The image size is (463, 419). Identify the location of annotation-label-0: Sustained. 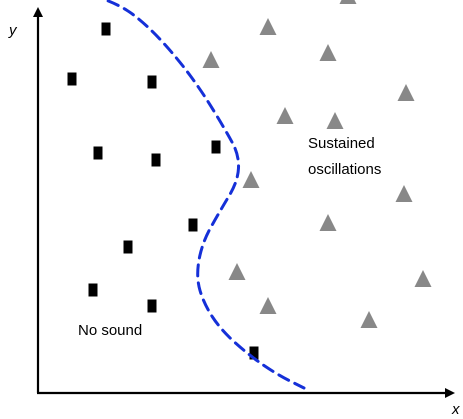
(341, 143).